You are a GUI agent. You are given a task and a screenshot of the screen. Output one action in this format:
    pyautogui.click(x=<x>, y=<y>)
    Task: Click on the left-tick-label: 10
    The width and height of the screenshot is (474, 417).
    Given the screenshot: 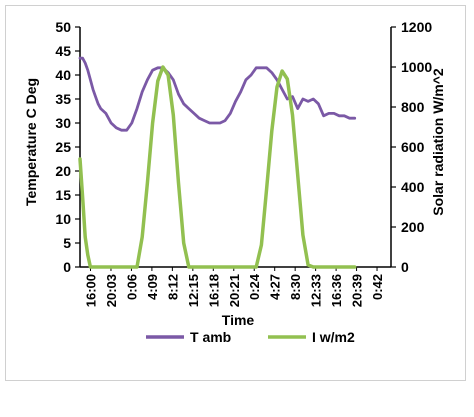 What is the action you would take?
    pyautogui.click(x=63, y=219)
    